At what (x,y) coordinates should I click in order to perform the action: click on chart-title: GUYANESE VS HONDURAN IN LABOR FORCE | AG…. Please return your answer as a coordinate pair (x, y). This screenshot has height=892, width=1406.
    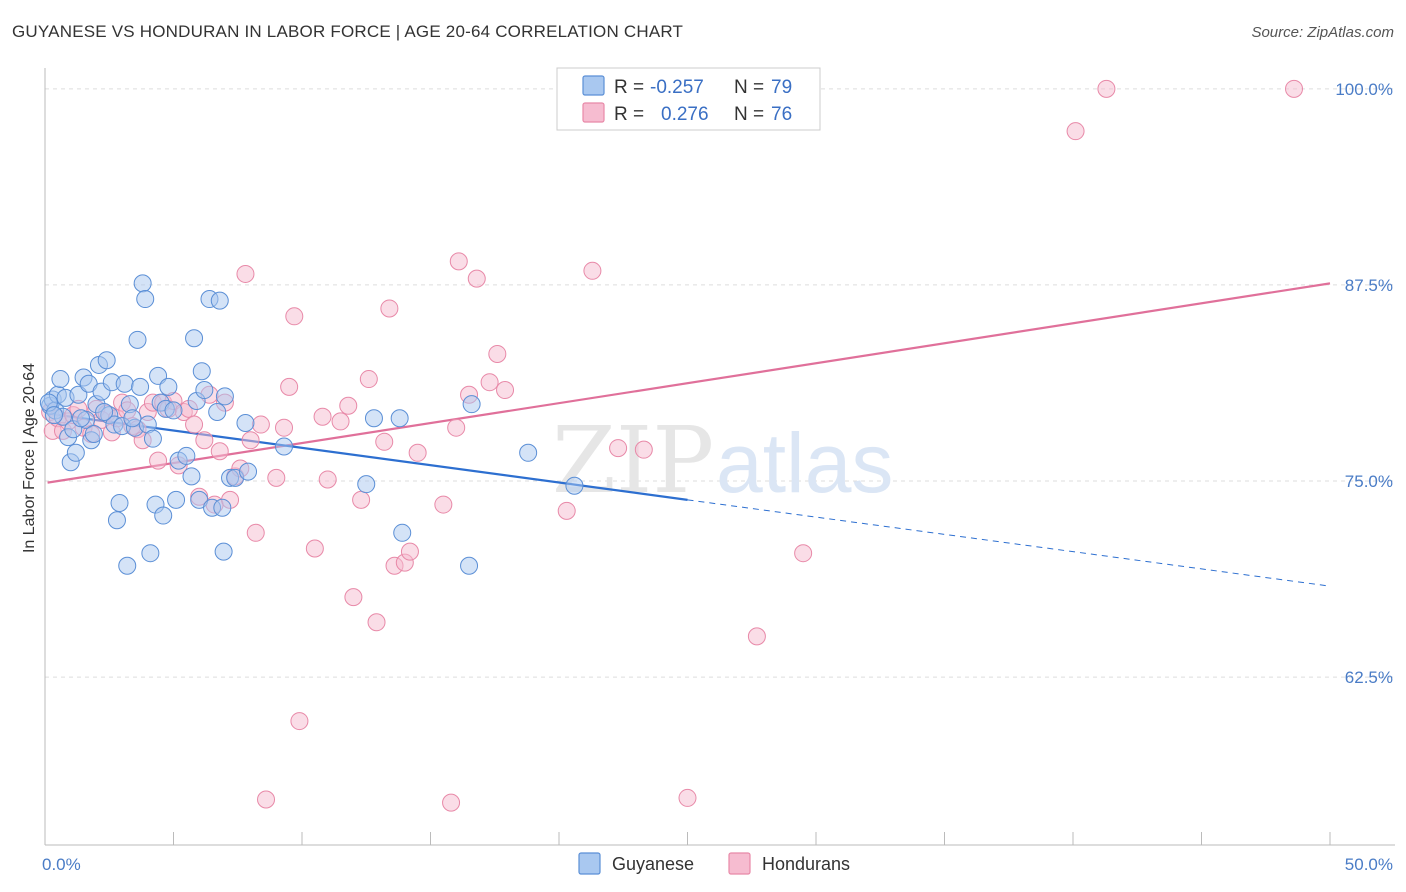
    Looking at the image, I should click on (348, 31).